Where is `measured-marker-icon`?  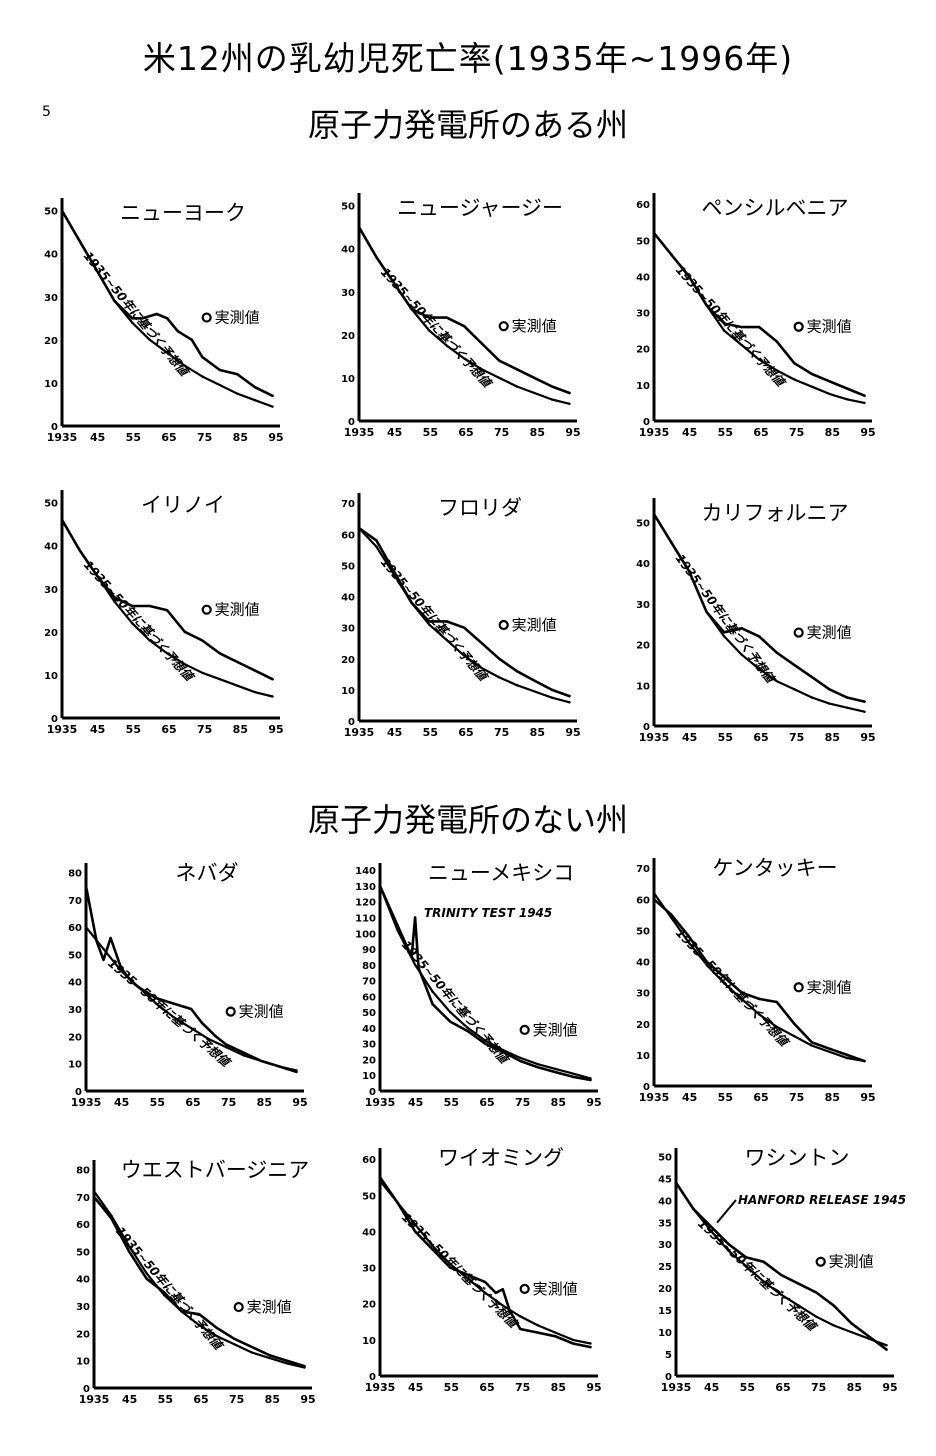 measured-marker-icon is located at coordinates (820, 1261).